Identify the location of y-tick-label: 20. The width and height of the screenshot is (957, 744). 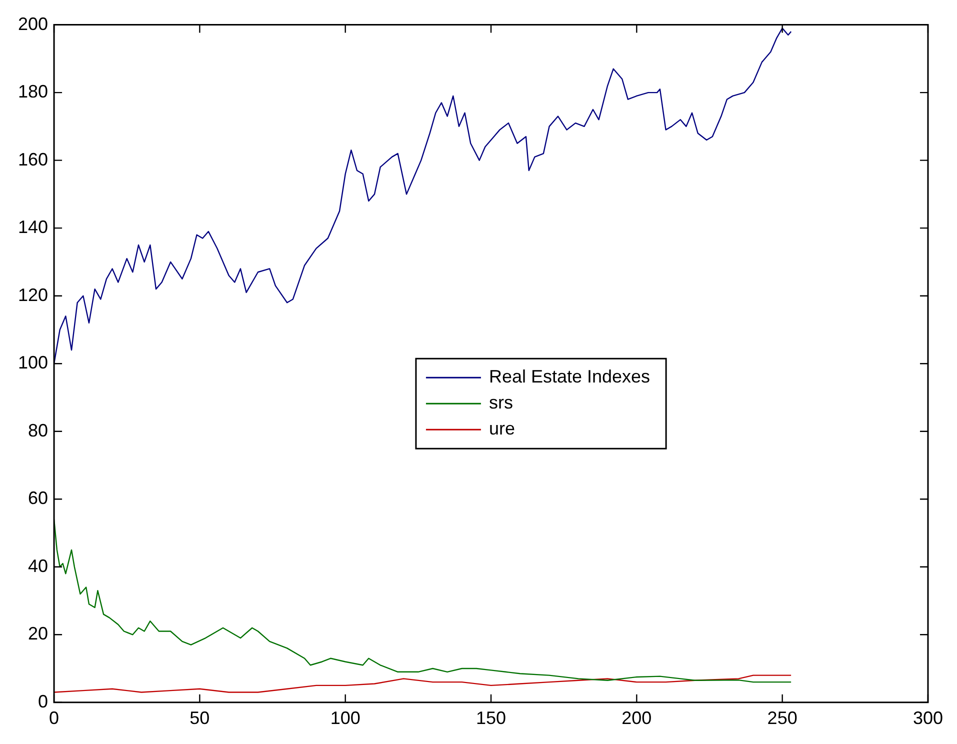
(38, 634).